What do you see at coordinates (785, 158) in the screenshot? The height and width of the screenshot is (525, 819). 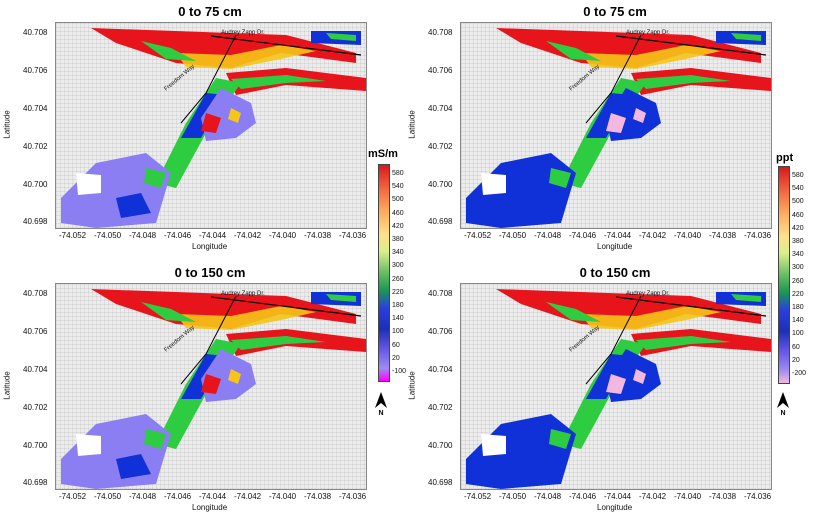 I see `legend-right-title: ppt` at bounding box center [785, 158].